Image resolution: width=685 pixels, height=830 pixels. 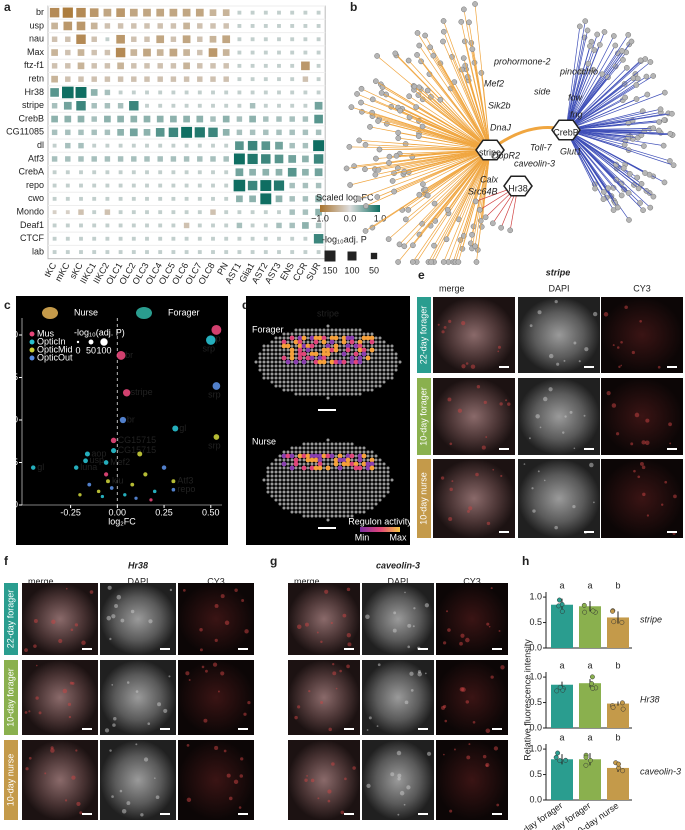 What do you see at coordinates (561, 665) in the screenshot?
I see `significance-letter: a` at bounding box center [561, 665].